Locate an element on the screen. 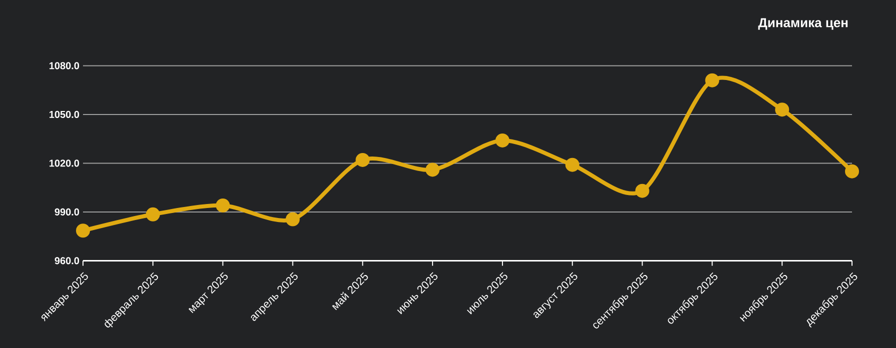 The width and height of the screenshot is (896, 348). y-tick-label: 990.0 is located at coordinates (67, 212).